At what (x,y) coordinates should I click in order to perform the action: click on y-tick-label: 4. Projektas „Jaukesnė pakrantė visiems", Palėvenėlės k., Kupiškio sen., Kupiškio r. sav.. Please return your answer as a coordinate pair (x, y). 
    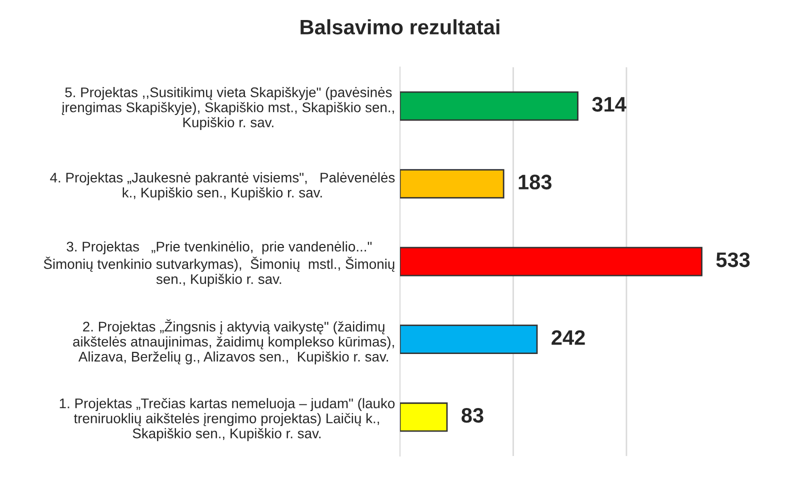
    Looking at the image, I should click on (222, 186).